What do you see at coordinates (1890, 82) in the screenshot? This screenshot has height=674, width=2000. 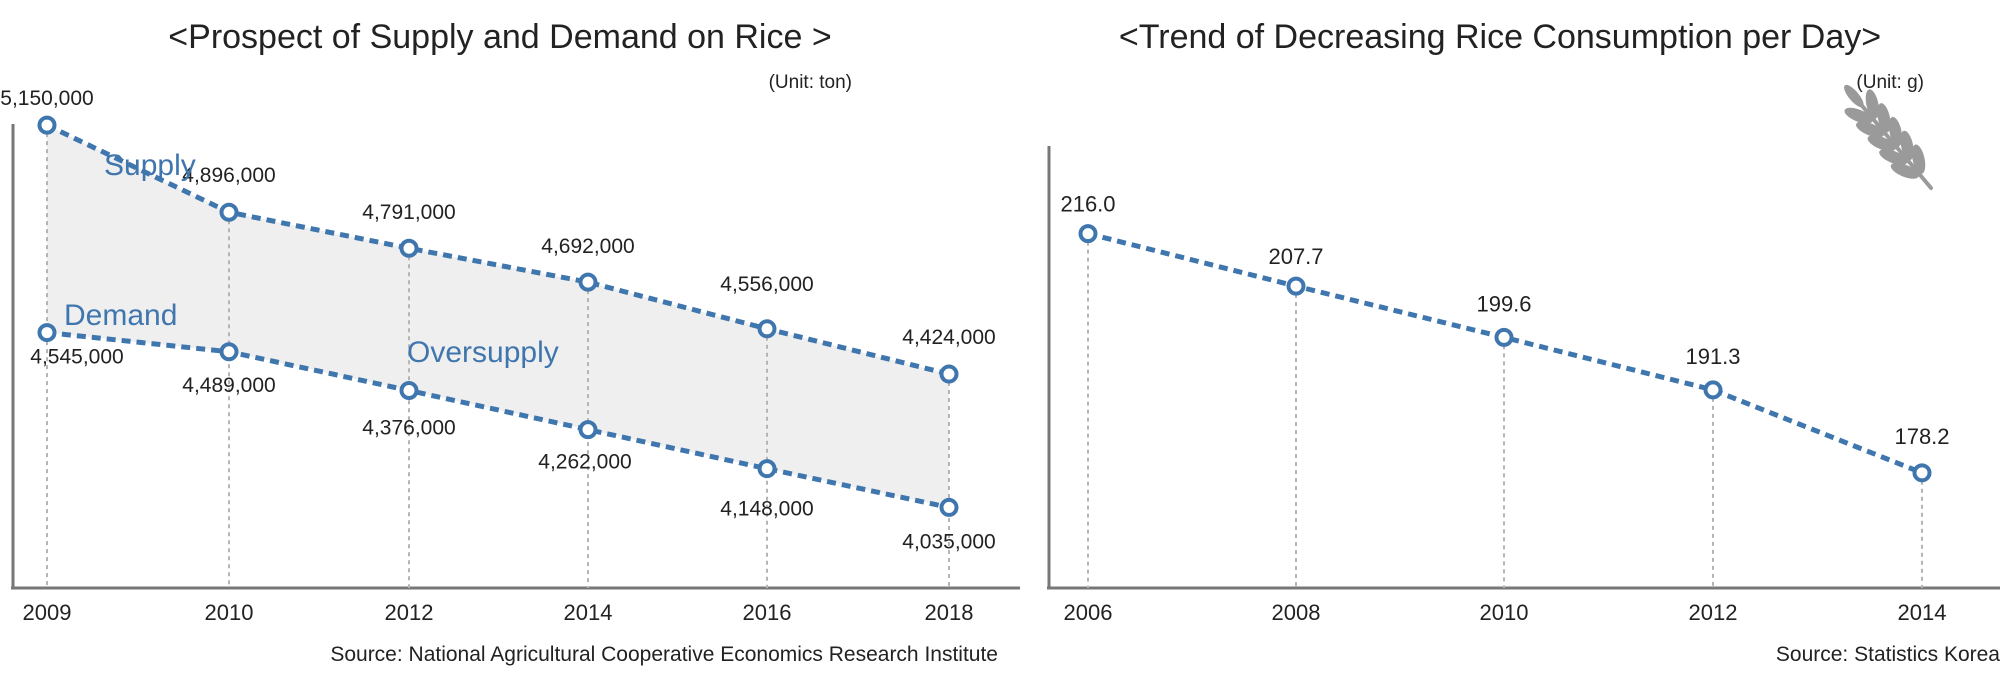 I see `unit-label: (Unit: g)` at bounding box center [1890, 82].